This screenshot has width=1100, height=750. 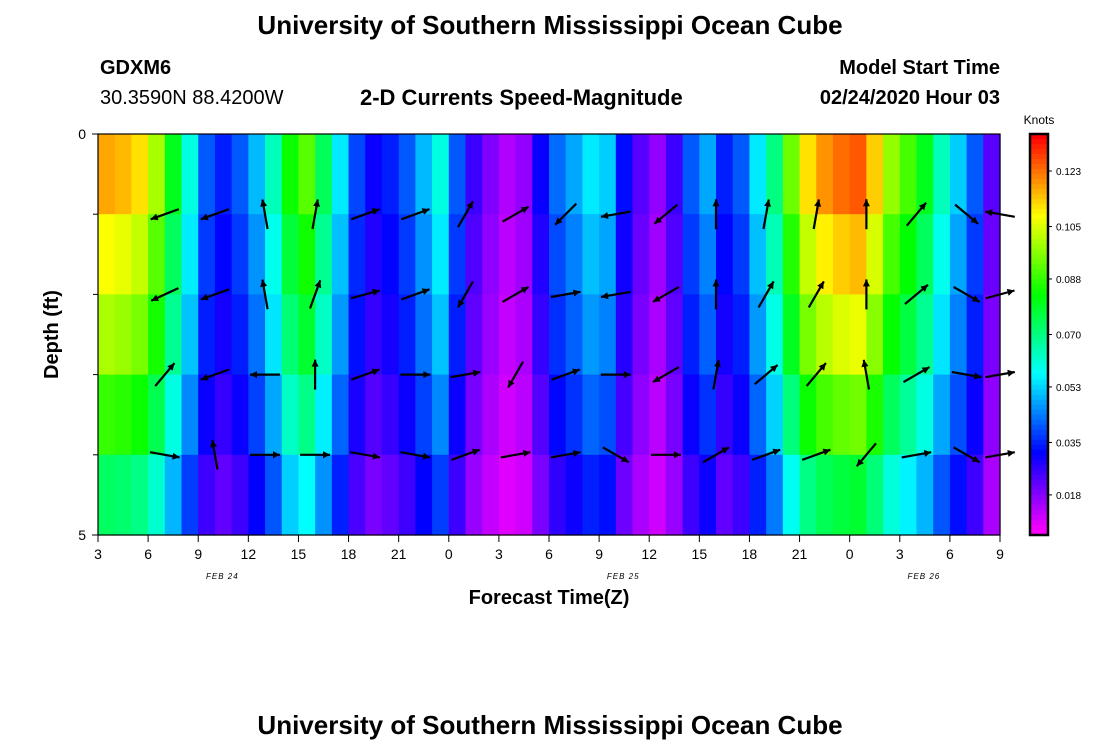 I want to click on x-tick-label: 0, so click(x=850, y=554).